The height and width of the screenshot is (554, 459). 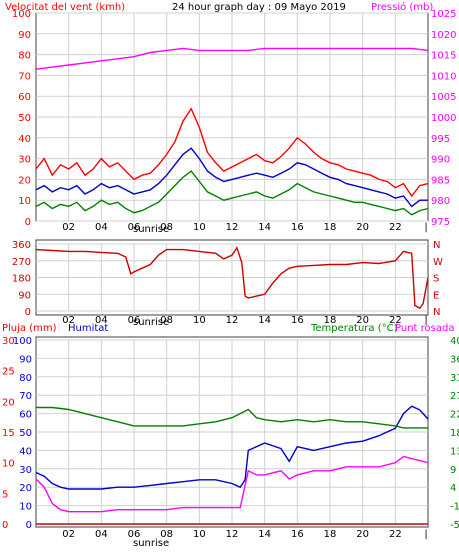 I want to click on temperature-tick-label: 40, so click(x=454, y=341).